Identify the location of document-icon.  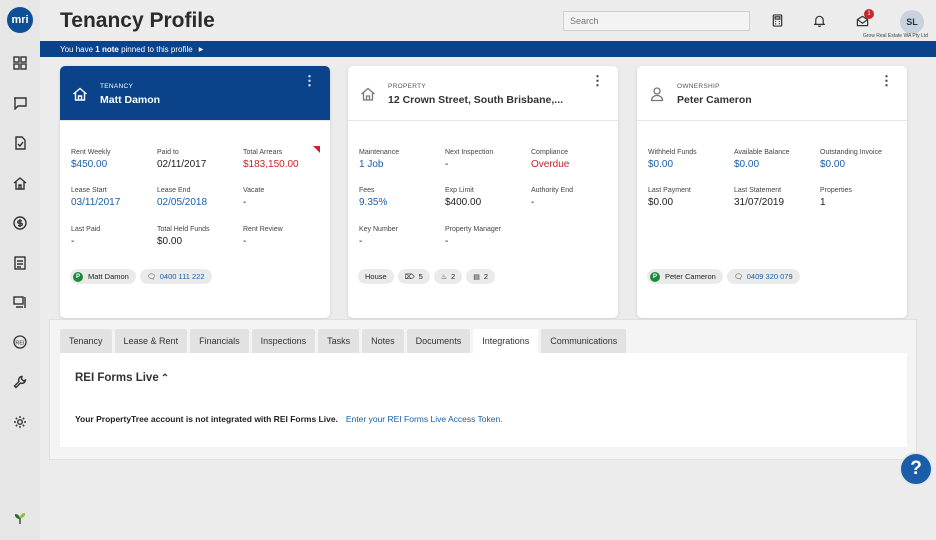
(20, 263).